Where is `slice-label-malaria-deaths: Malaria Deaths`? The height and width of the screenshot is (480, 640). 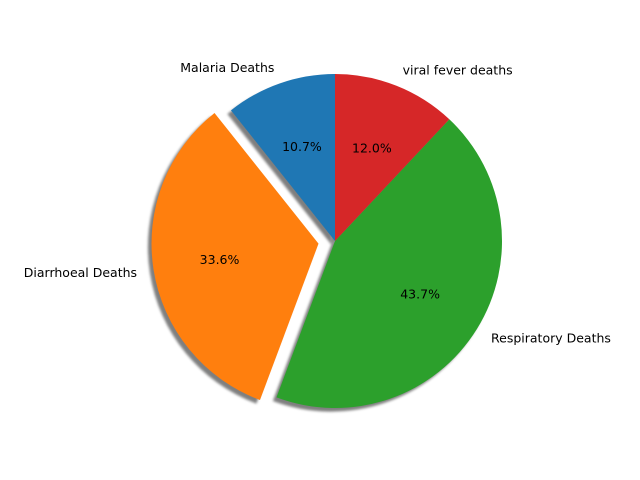
slice-label-malaria-deaths: Malaria Deaths is located at coordinates (227, 67).